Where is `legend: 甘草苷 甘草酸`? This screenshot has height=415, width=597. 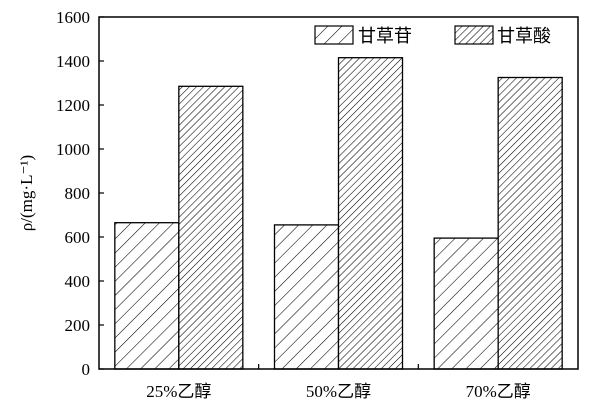
legend: 甘草苷 甘草酸 is located at coordinates (432, 35).